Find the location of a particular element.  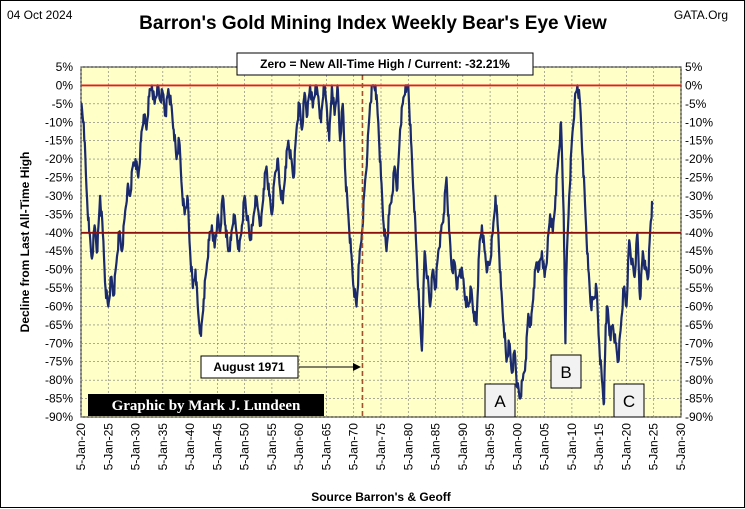

y-tick-label: -10% is located at coordinates (59, 122).